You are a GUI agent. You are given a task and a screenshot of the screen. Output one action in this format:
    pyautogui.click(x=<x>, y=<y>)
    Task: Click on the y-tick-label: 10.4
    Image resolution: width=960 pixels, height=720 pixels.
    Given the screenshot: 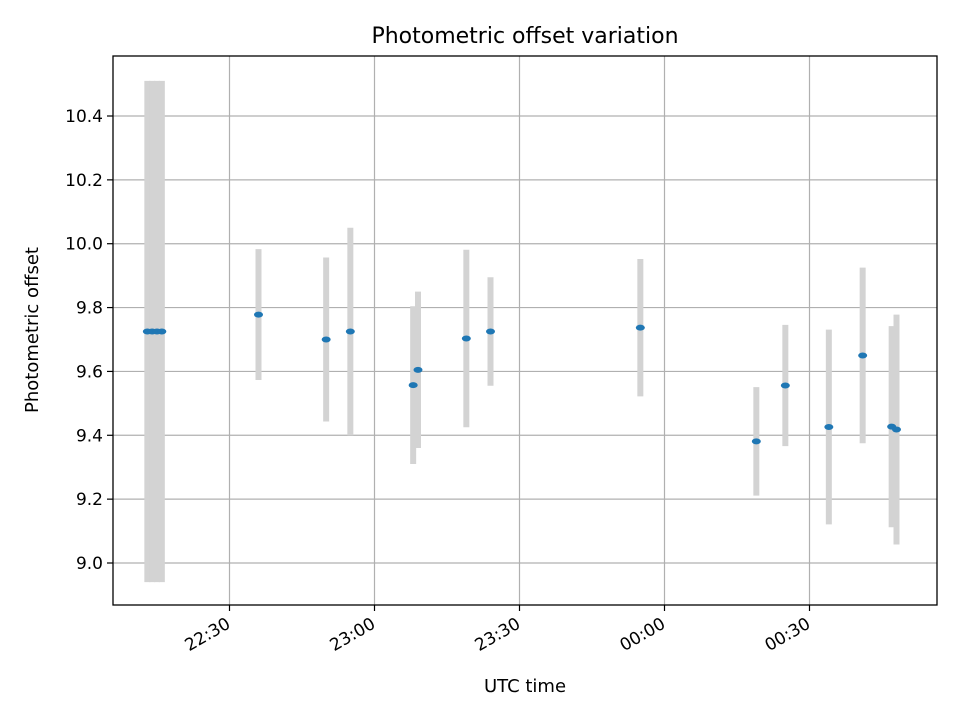 What is the action you would take?
    pyautogui.click(x=84, y=117)
    